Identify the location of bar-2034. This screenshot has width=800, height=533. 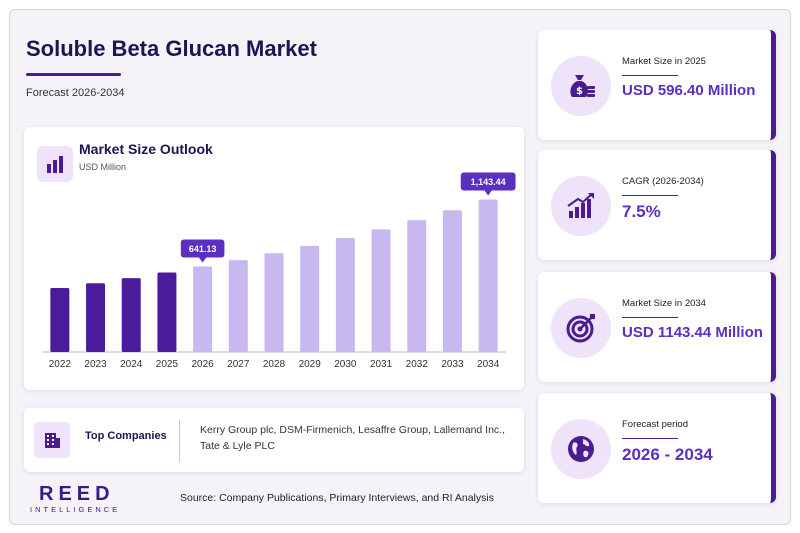
(488, 275).